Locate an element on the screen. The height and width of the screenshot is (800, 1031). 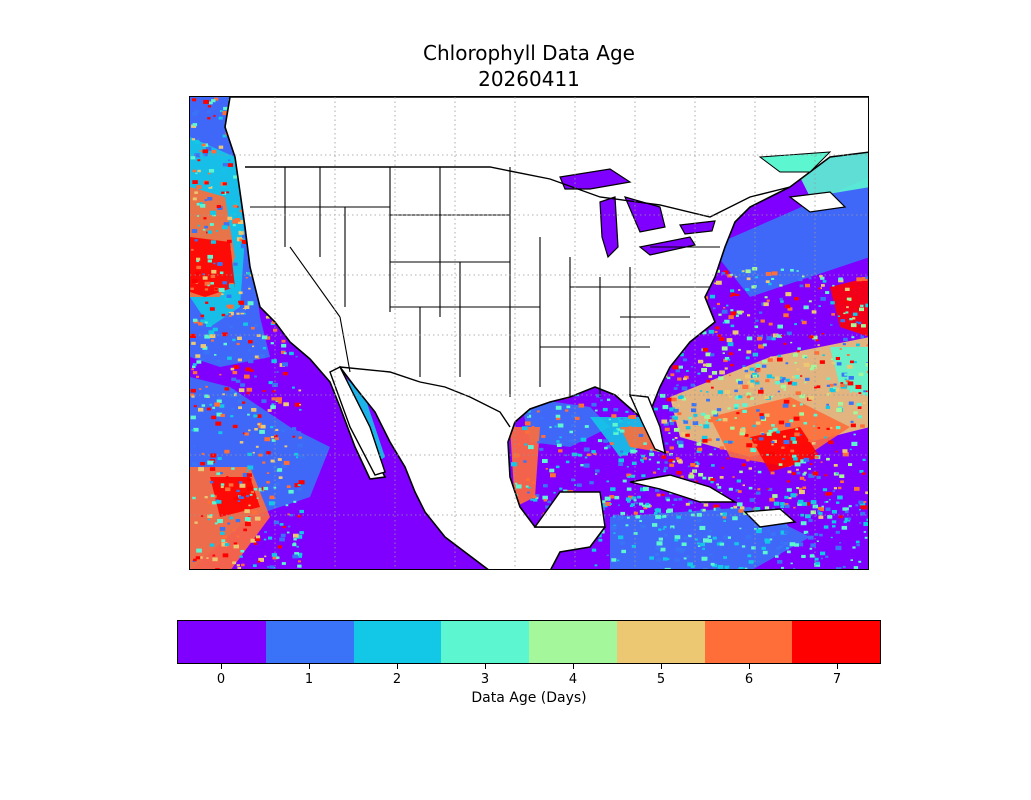
map-date: 20260411 is located at coordinates (529, 79).